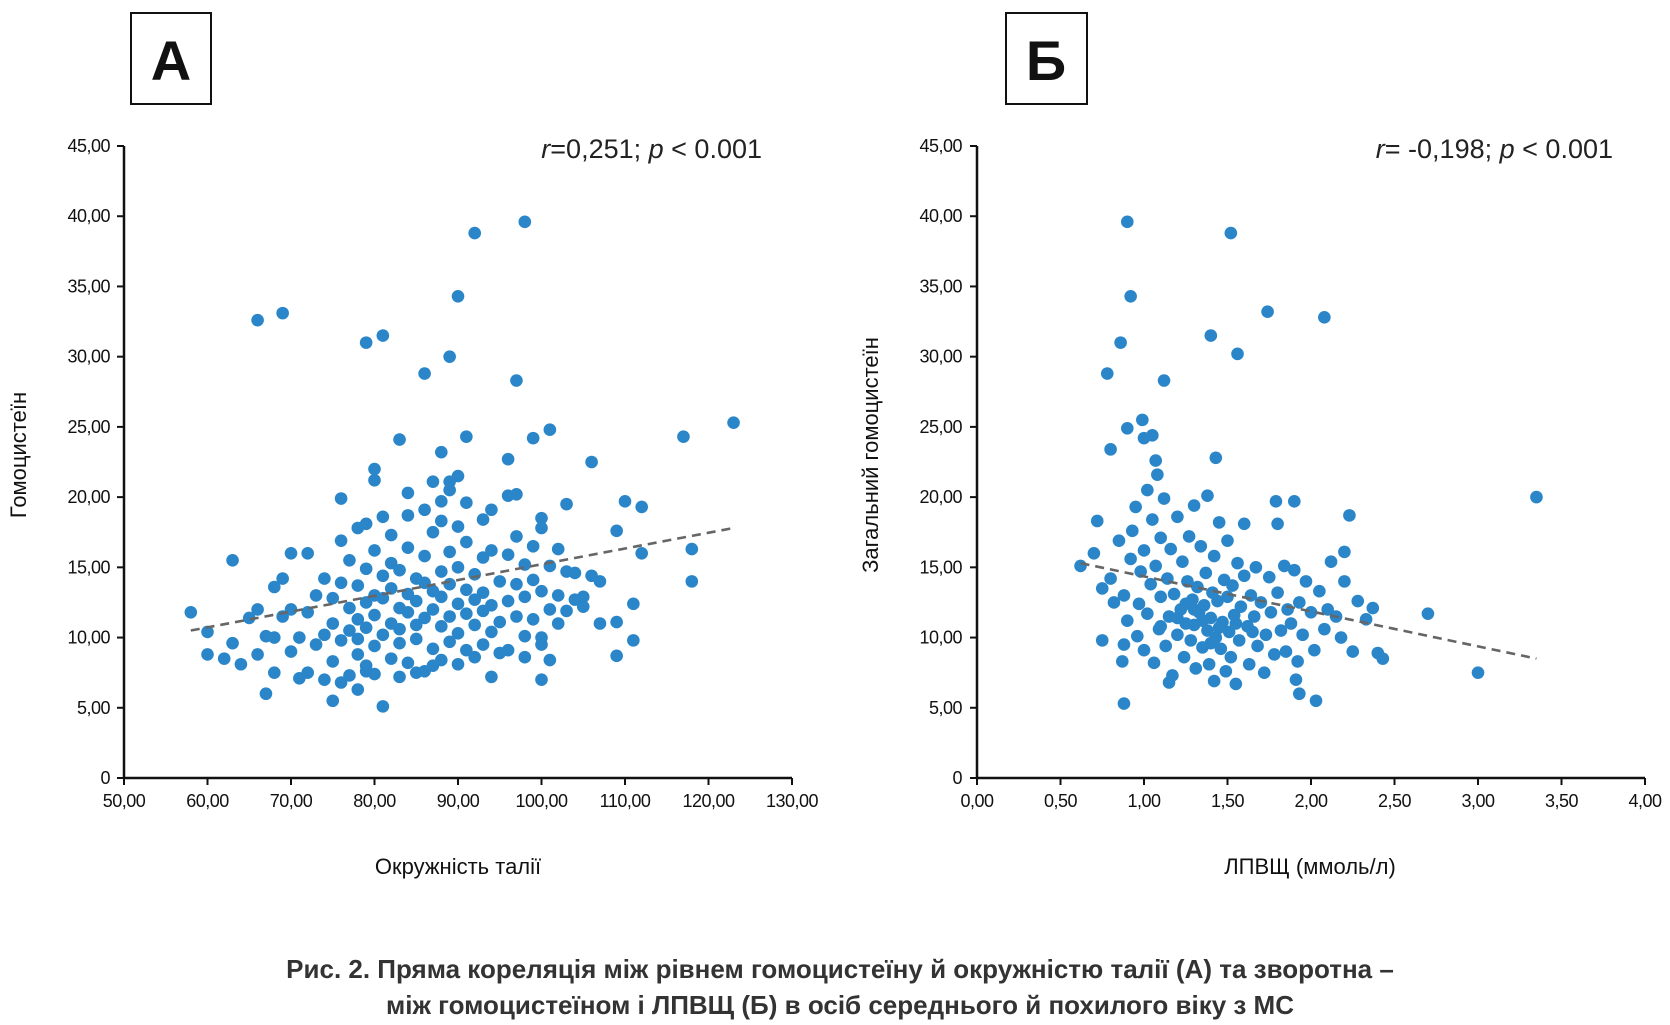 This screenshot has height=1025, width=1670. What do you see at coordinates (870, 455) in the screenshot?
I see `y-axis-title-b: Загальний гомоцистеїн` at bounding box center [870, 455].